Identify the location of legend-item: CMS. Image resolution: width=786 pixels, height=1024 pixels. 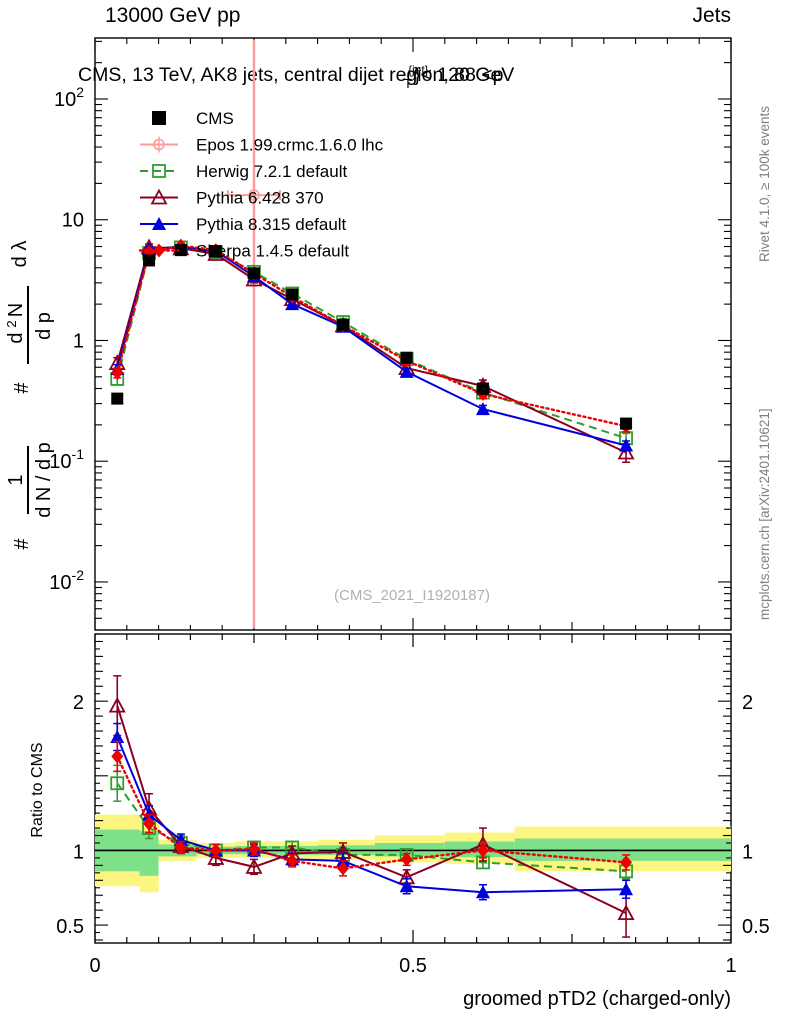
(193, 118).